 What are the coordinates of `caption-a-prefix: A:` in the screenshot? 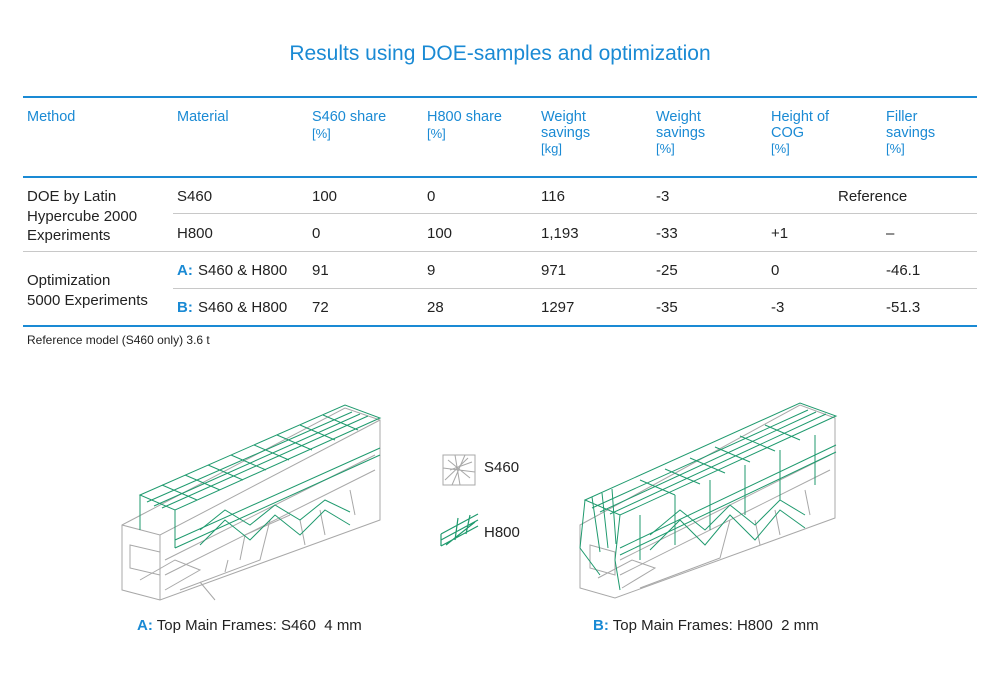 It's located at (145, 625).